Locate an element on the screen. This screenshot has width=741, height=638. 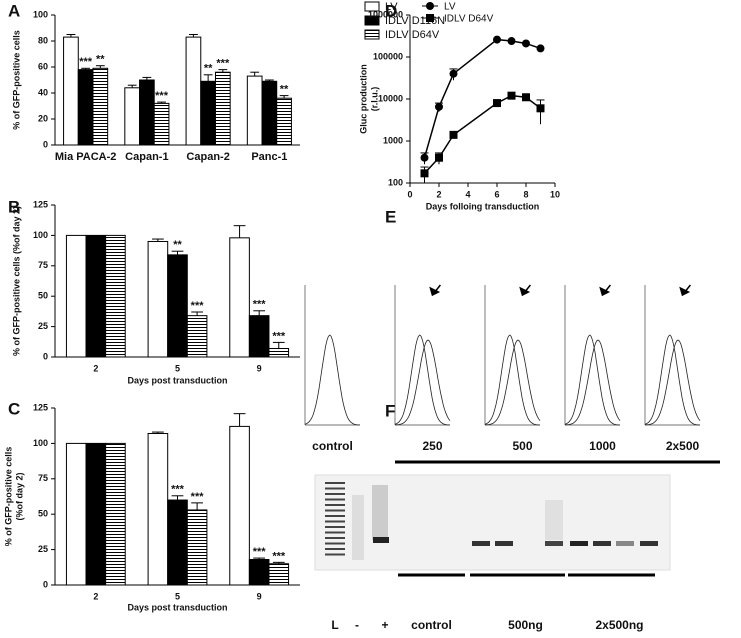
sample-label: 2x500 is located at coordinates (683, 446).